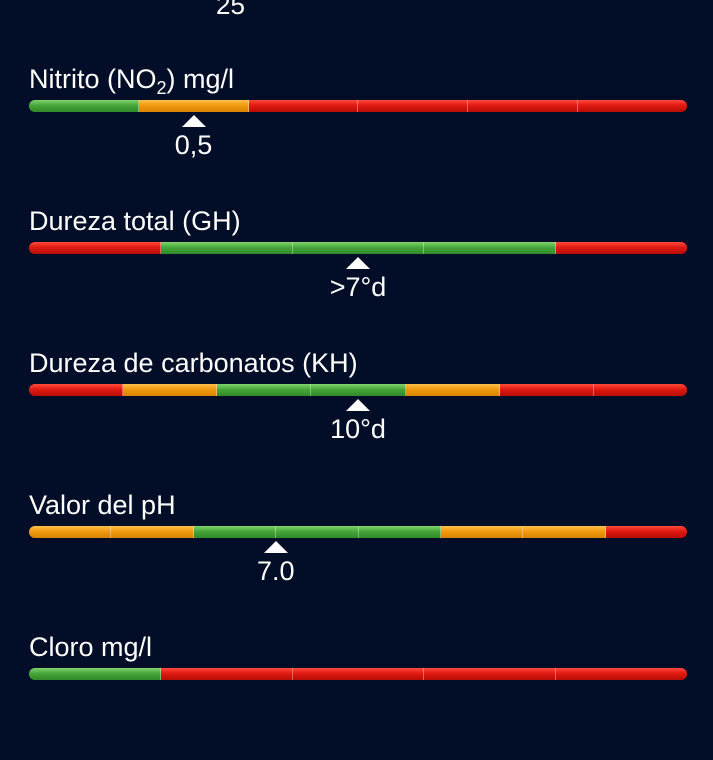 Image resolution: width=713 pixels, height=760 pixels. What do you see at coordinates (193, 145) in the screenshot?
I see `reading-value: 0,5` at bounding box center [193, 145].